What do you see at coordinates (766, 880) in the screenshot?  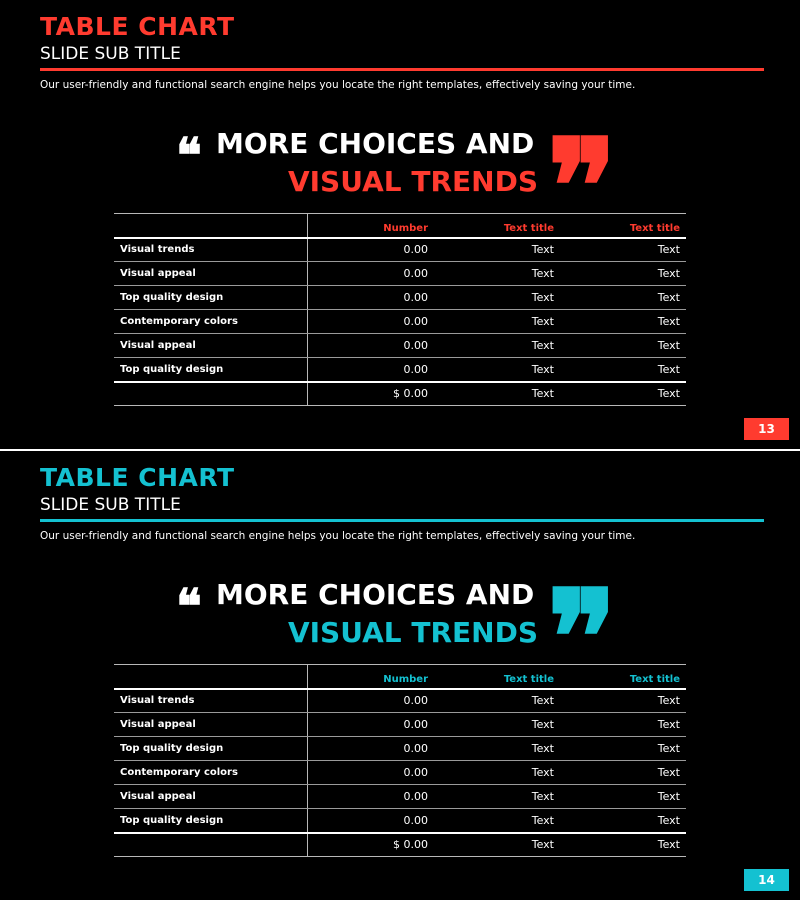 I see `page-number-badge: 14` at bounding box center [766, 880].